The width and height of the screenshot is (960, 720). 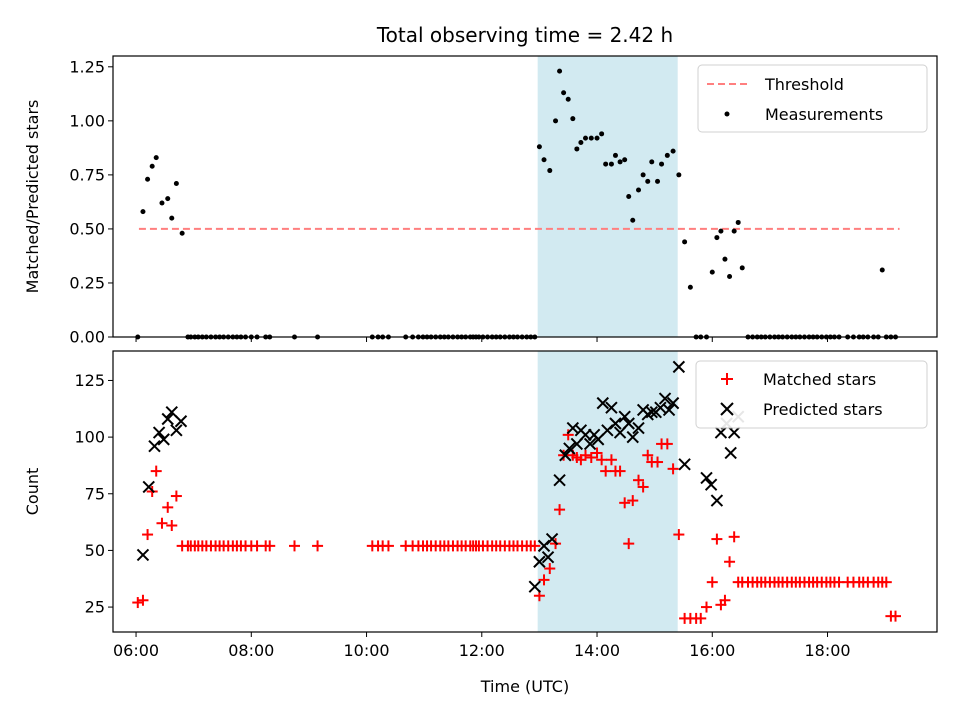 I want to click on y-tick-label: 25, so click(x=95, y=607).